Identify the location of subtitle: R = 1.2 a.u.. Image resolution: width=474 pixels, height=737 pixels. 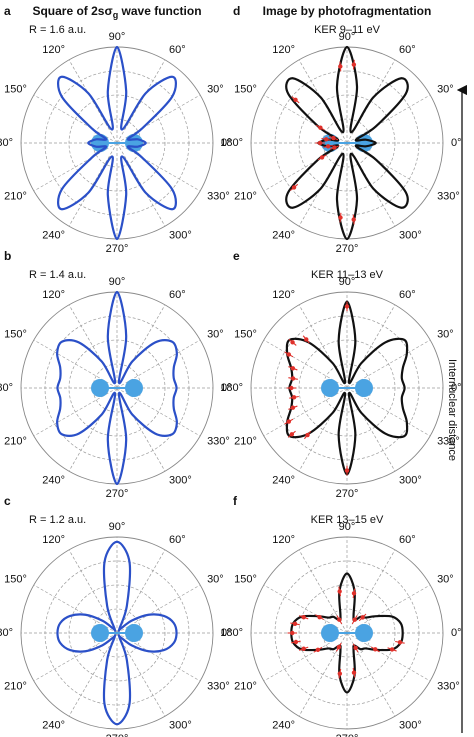
(57, 520).